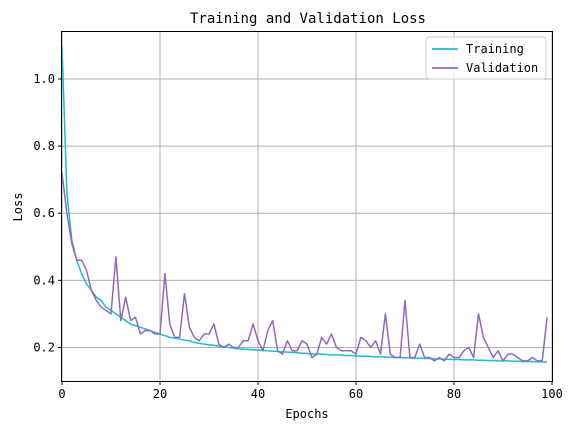 Image resolution: width=572 pixels, height=431 pixels. Describe the element at coordinates (61, 394) in the screenshot. I see `x-tick-label: 0` at that location.